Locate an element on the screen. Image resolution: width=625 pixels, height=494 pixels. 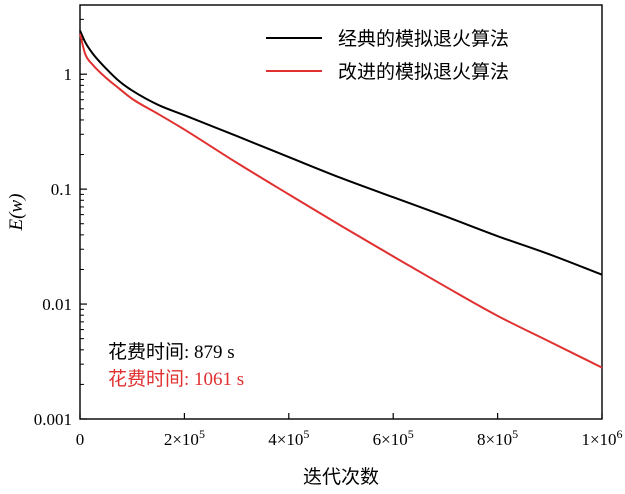
x-tick-label: 2×10⁵ is located at coordinates (184, 438).